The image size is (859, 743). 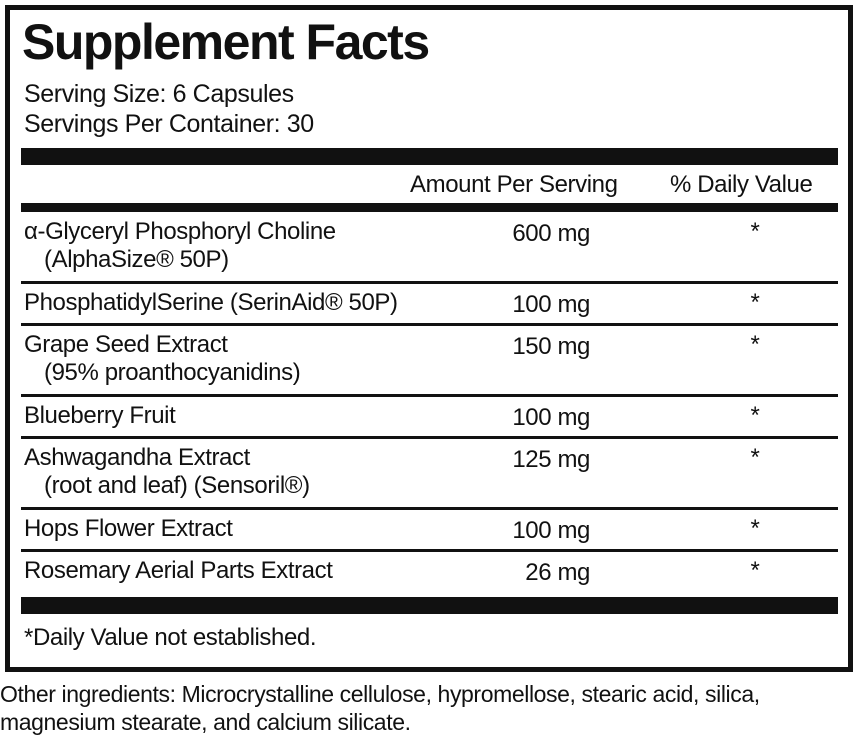 What do you see at coordinates (128, 528) in the screenshot?
I see `ingredient-name: Hops Flower Extract` at bounding box center [128, 528].